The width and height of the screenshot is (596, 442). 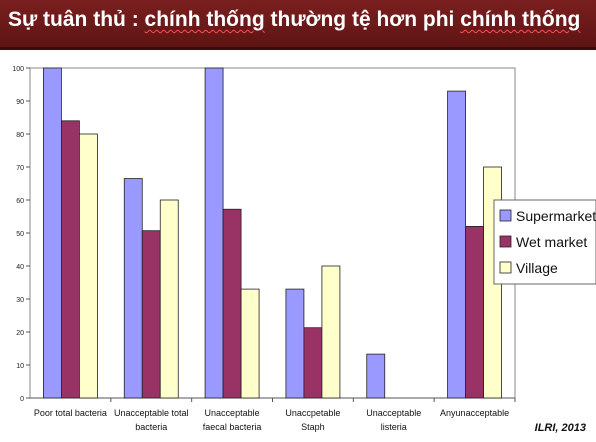 What do you see at coordinates (362, 19) in the screenshot?
I see `title-suffix: thường tệ hơn phi` at bounding box center [362, 19].